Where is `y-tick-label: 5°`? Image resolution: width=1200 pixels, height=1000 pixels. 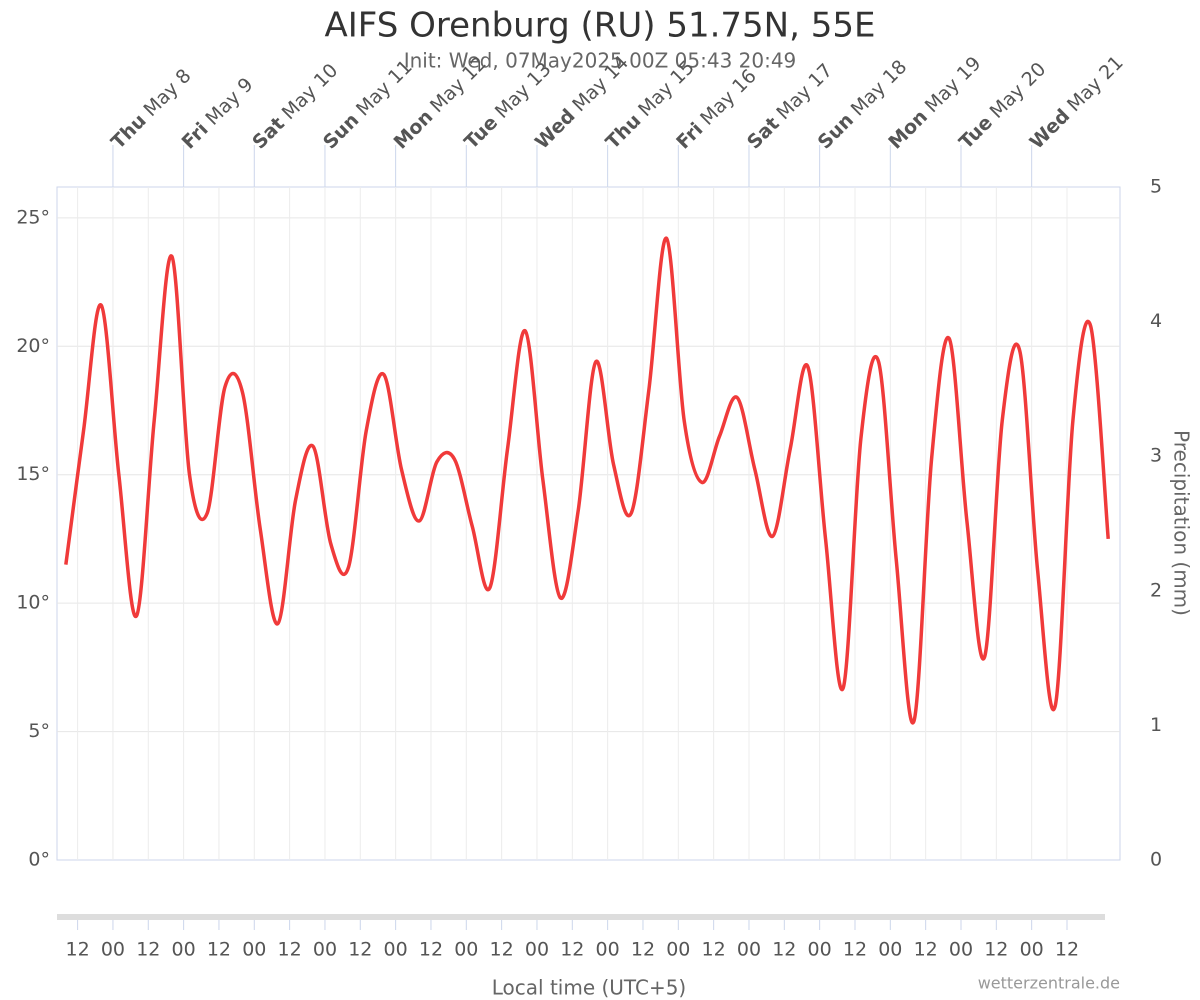
y-tick-label: 5° is located at coordinates (39, 731).